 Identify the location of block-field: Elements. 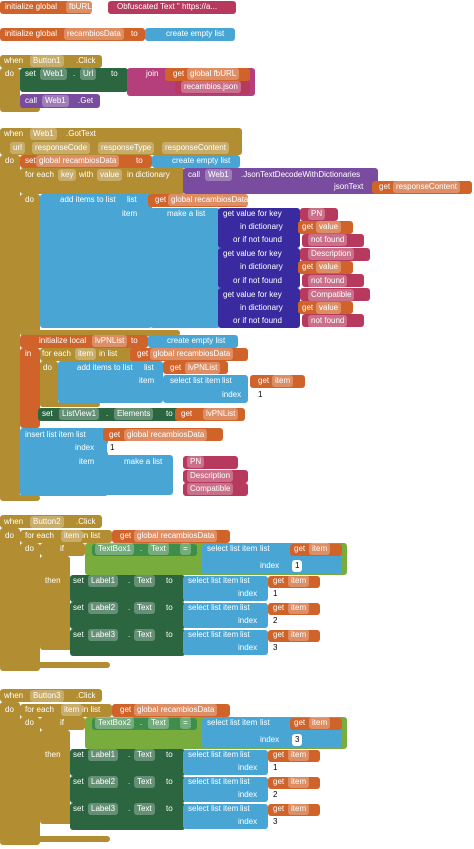
(134, 414).